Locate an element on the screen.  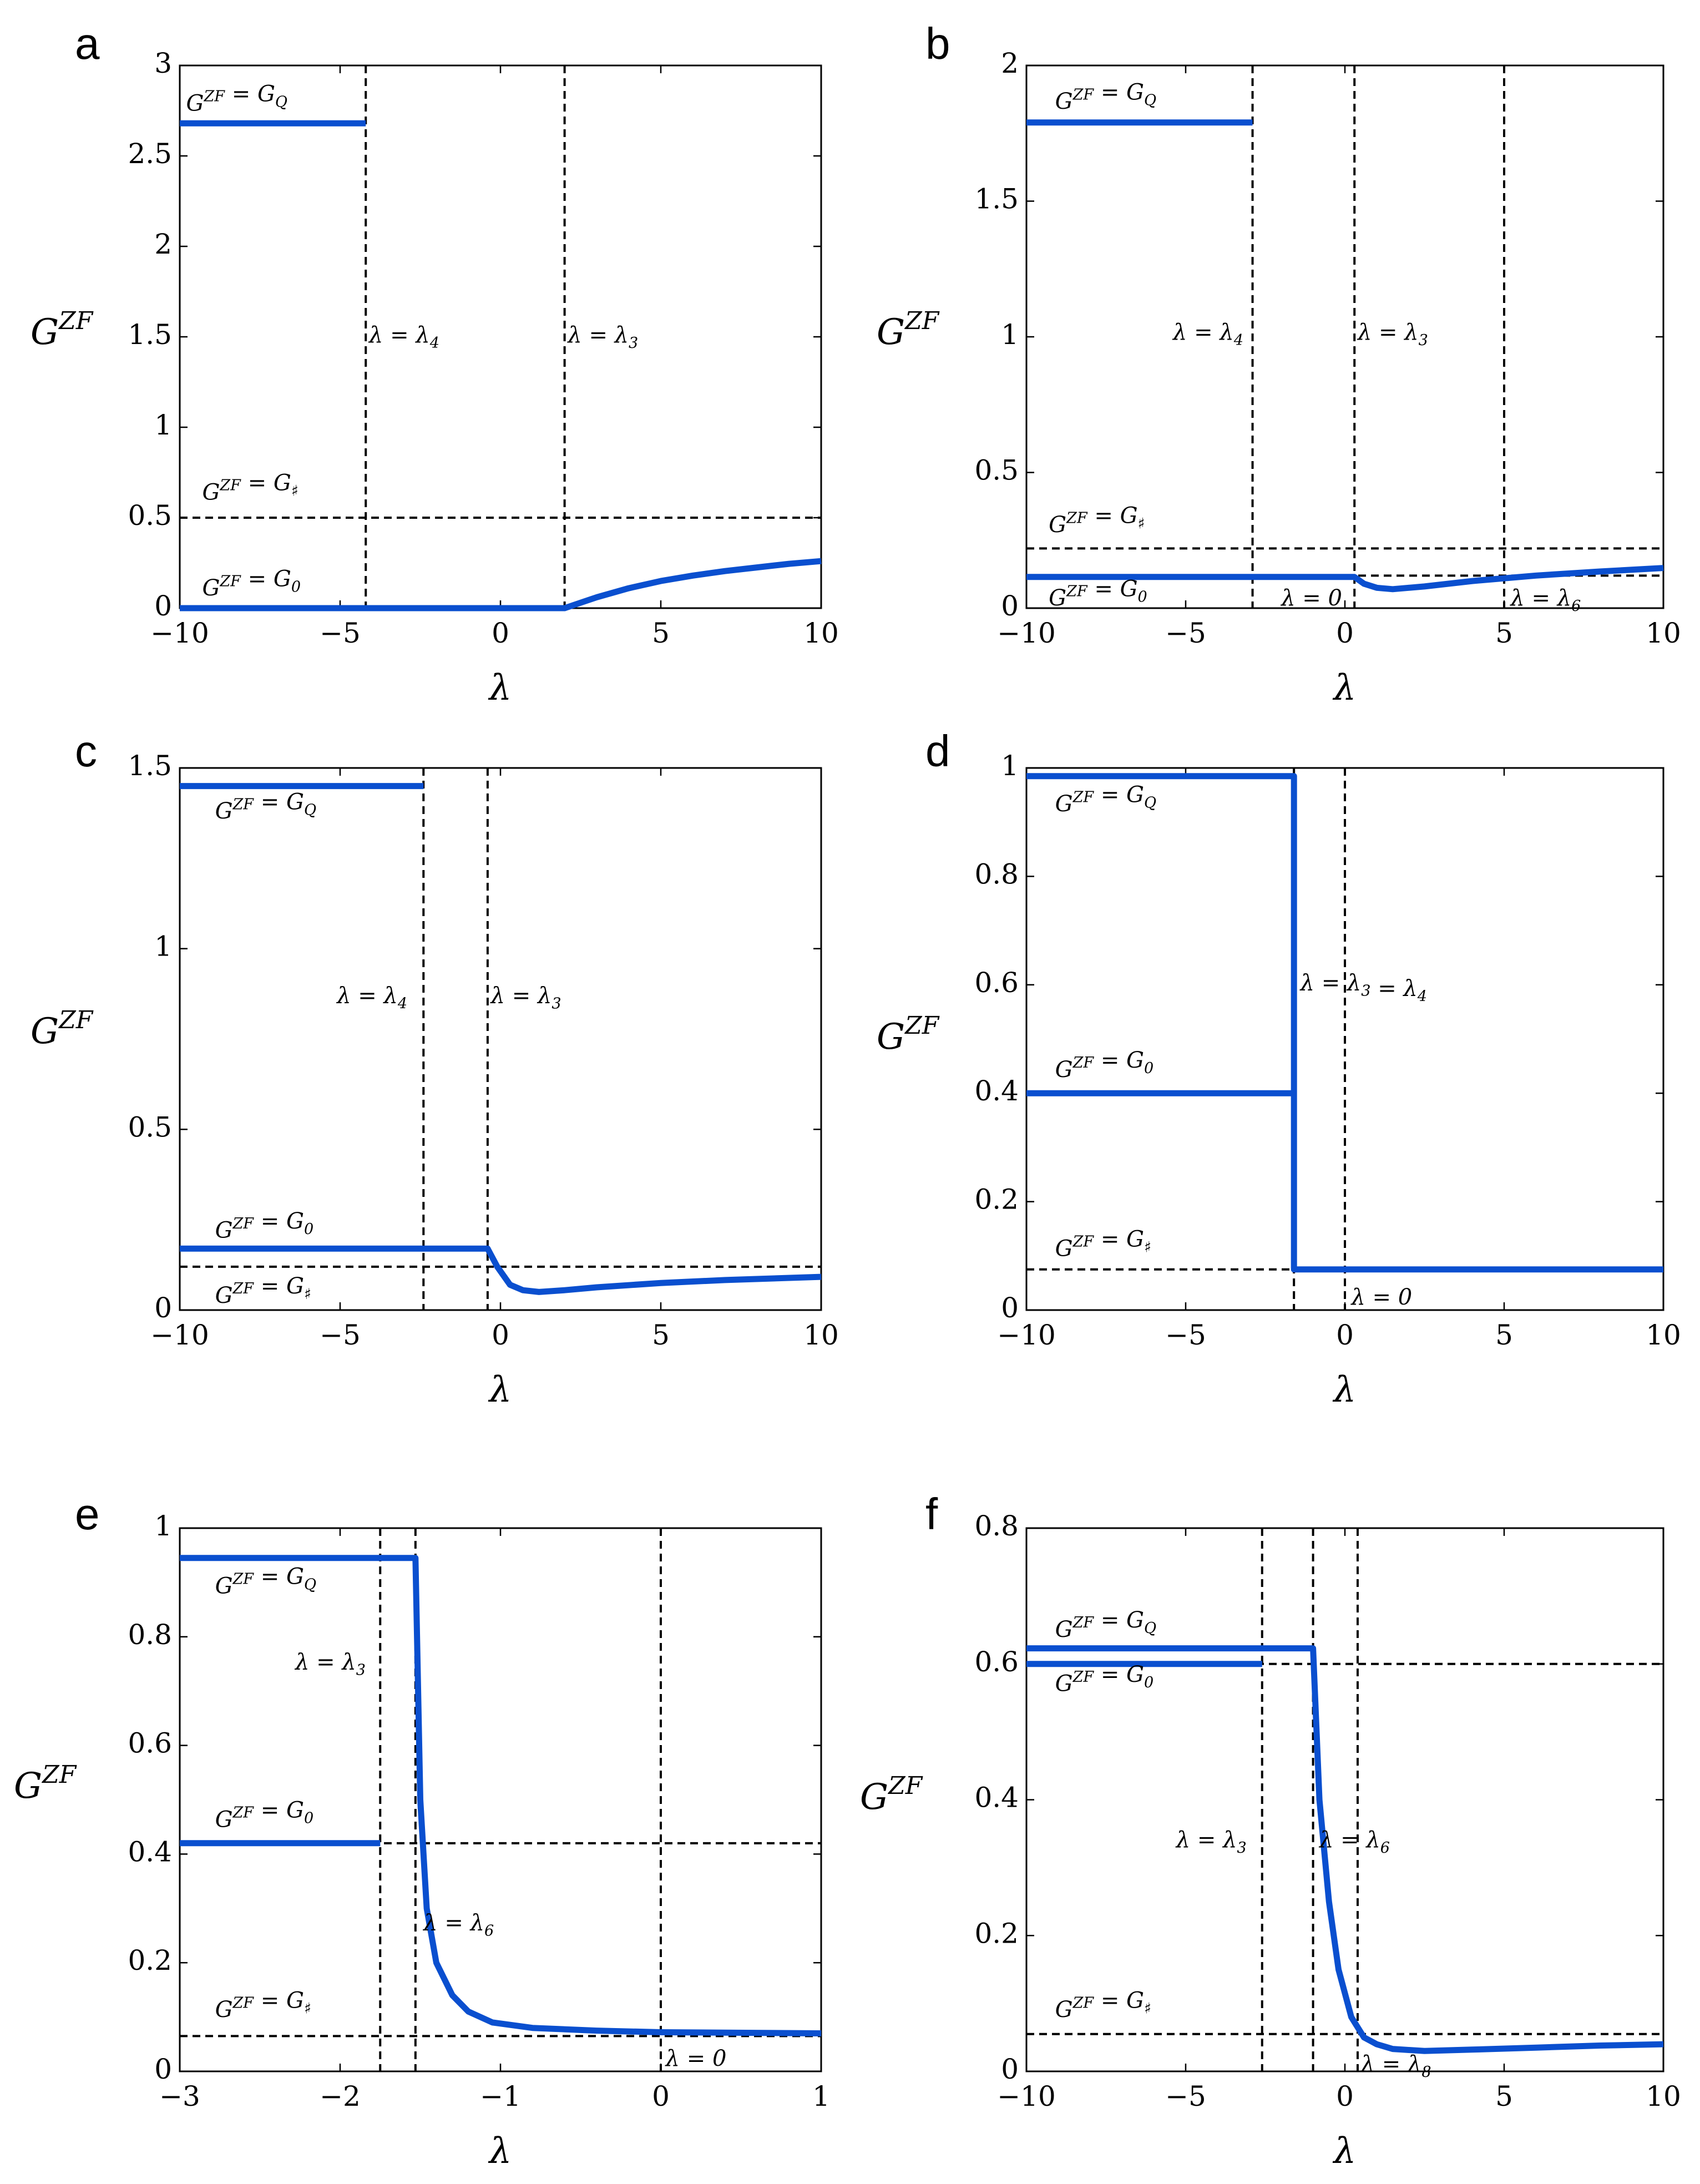
panel-letter: a is located at coordinates (87, 43).